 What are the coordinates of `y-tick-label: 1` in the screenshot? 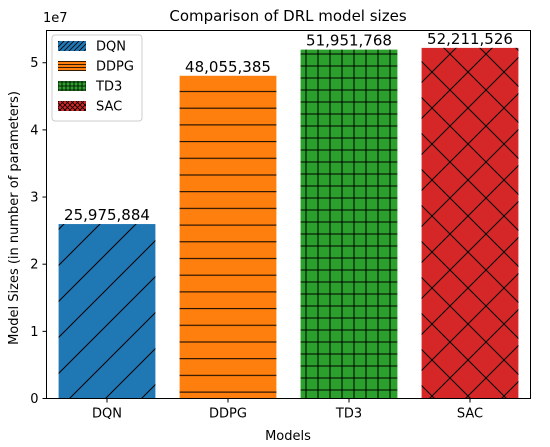 It's located at (34, 332).